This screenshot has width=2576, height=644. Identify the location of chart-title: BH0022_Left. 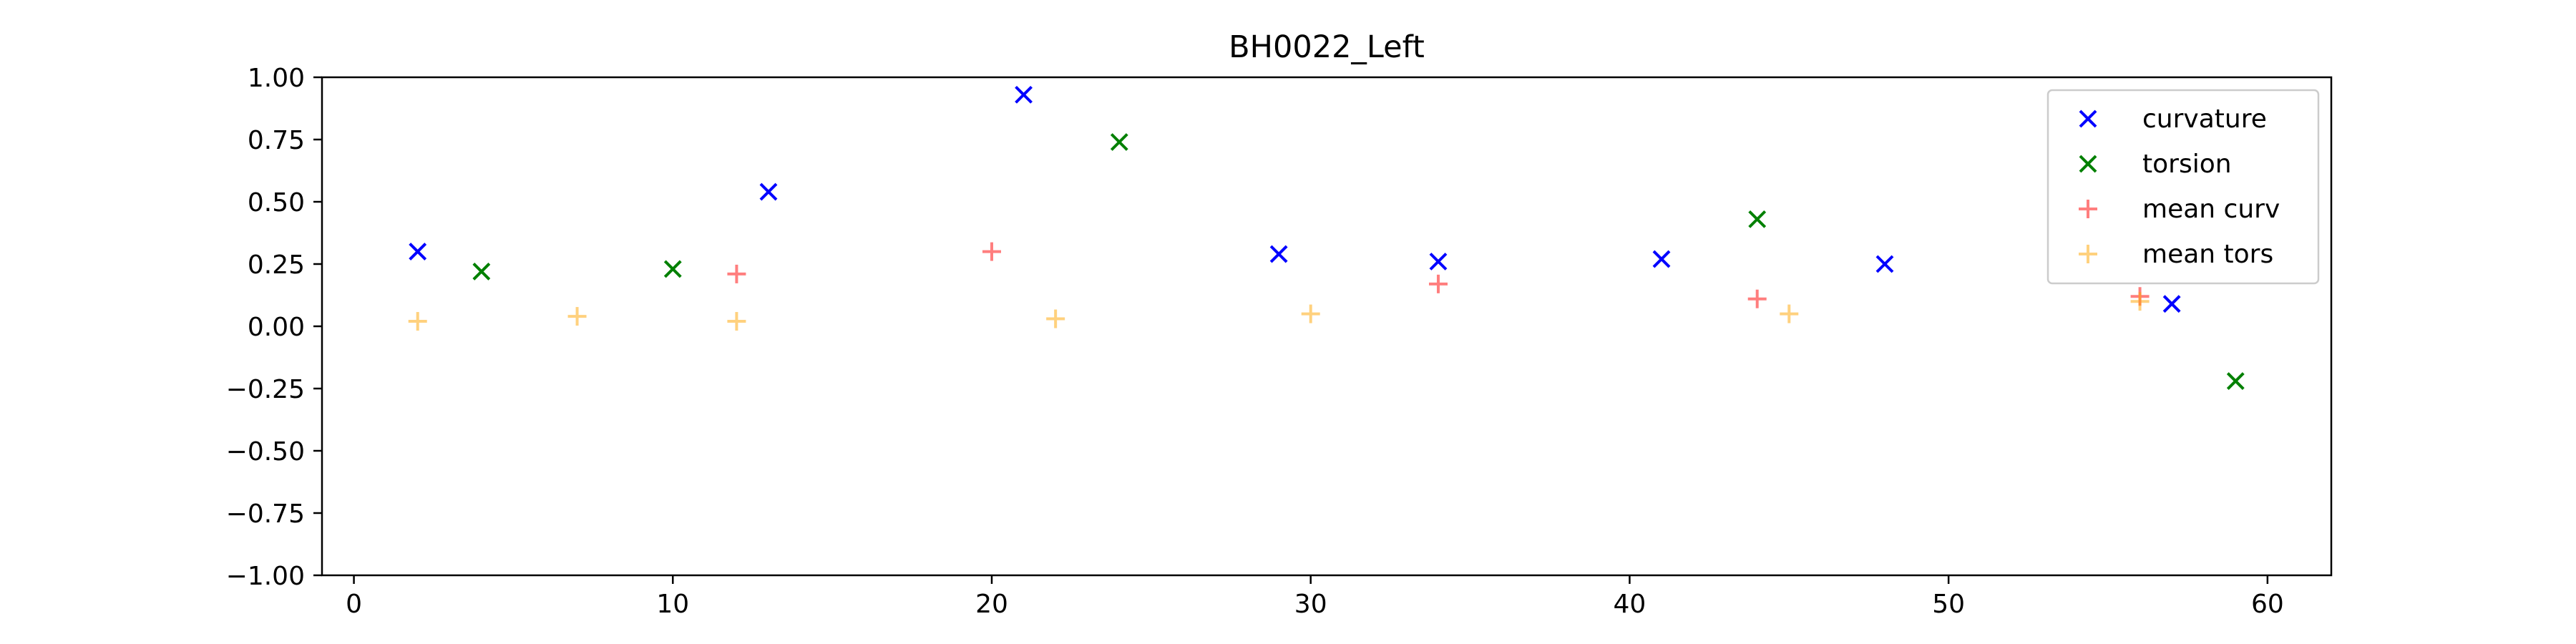
(1327, 47).